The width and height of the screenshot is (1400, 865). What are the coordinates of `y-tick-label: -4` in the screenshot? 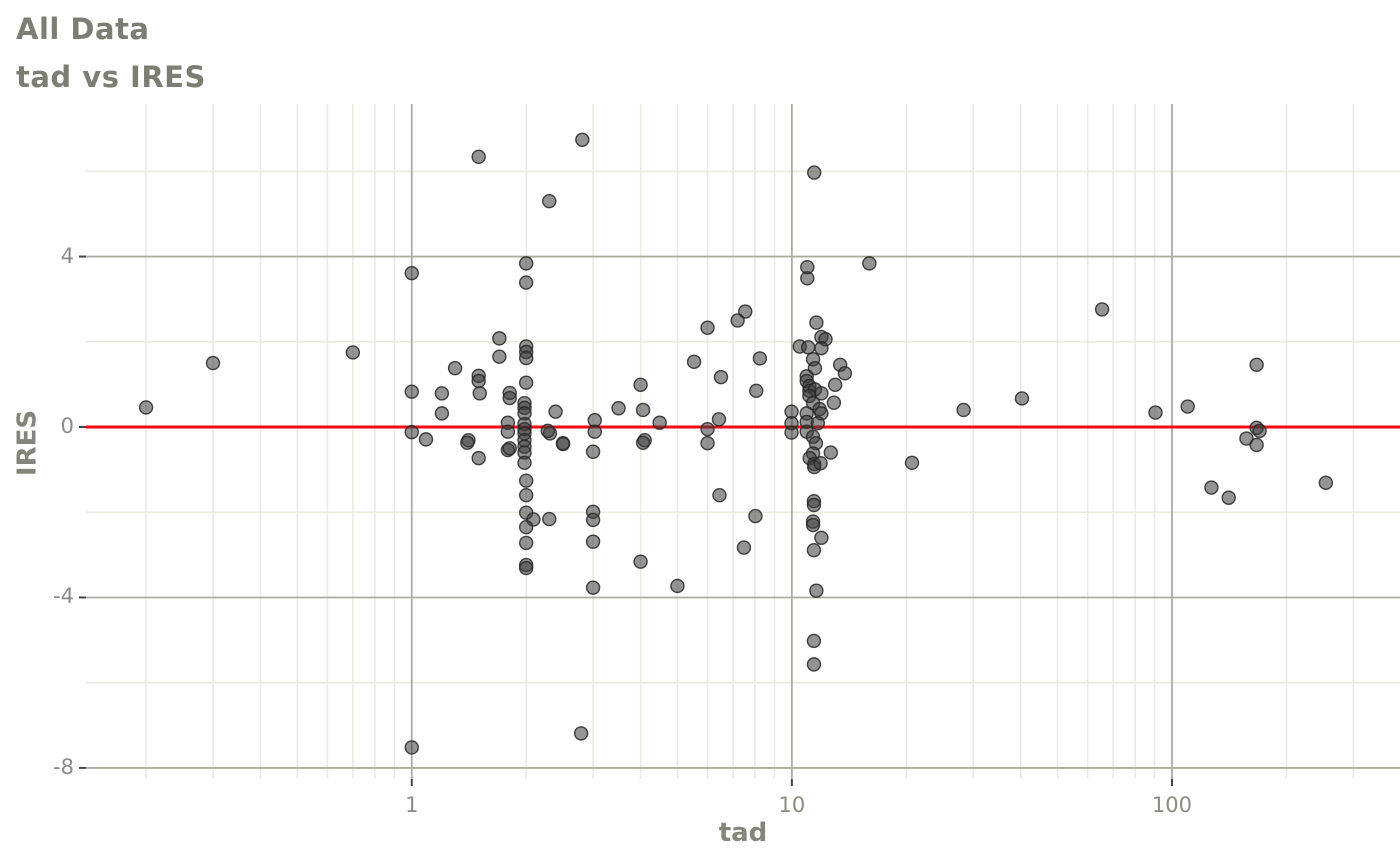 It's located at (63, 596).